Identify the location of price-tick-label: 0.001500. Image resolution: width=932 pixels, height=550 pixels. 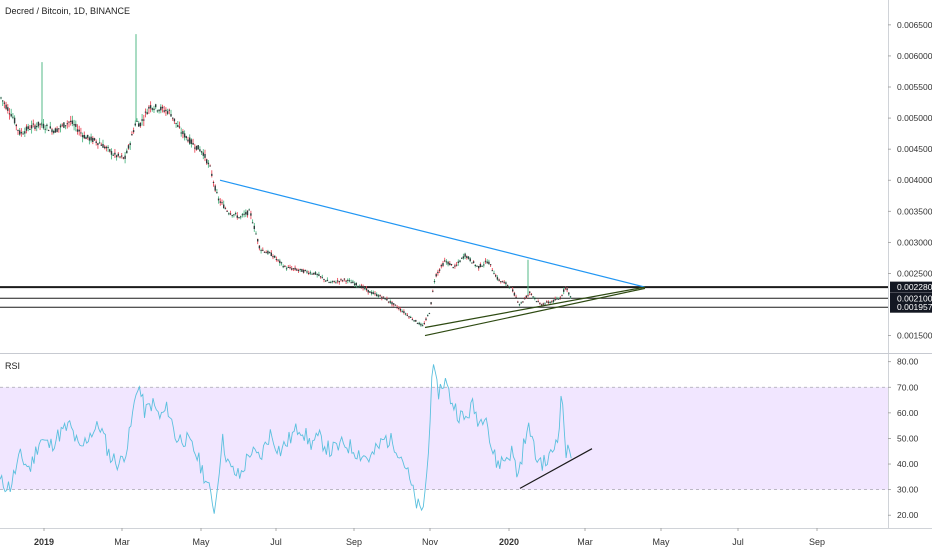
(914, 336).